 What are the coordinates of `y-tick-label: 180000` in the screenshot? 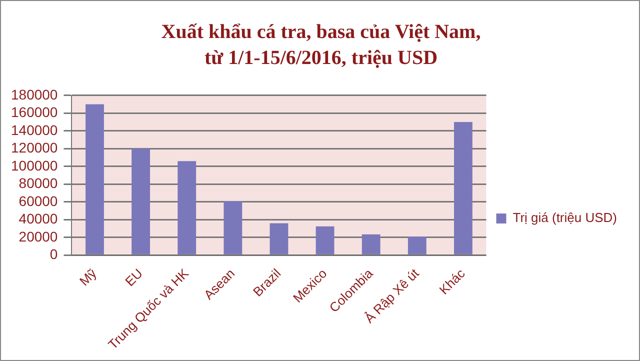 It's located at (34, 94).